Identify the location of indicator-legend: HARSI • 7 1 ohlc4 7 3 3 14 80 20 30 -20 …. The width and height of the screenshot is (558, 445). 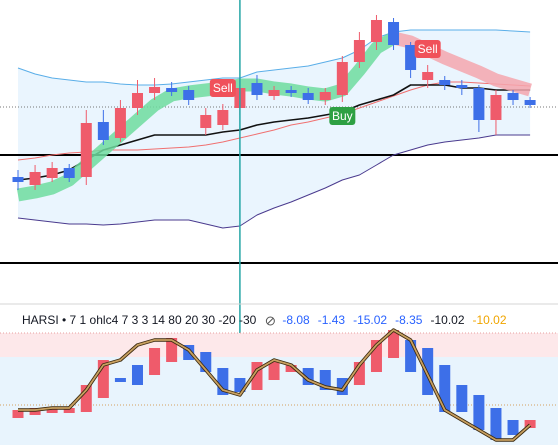
(264, 320).